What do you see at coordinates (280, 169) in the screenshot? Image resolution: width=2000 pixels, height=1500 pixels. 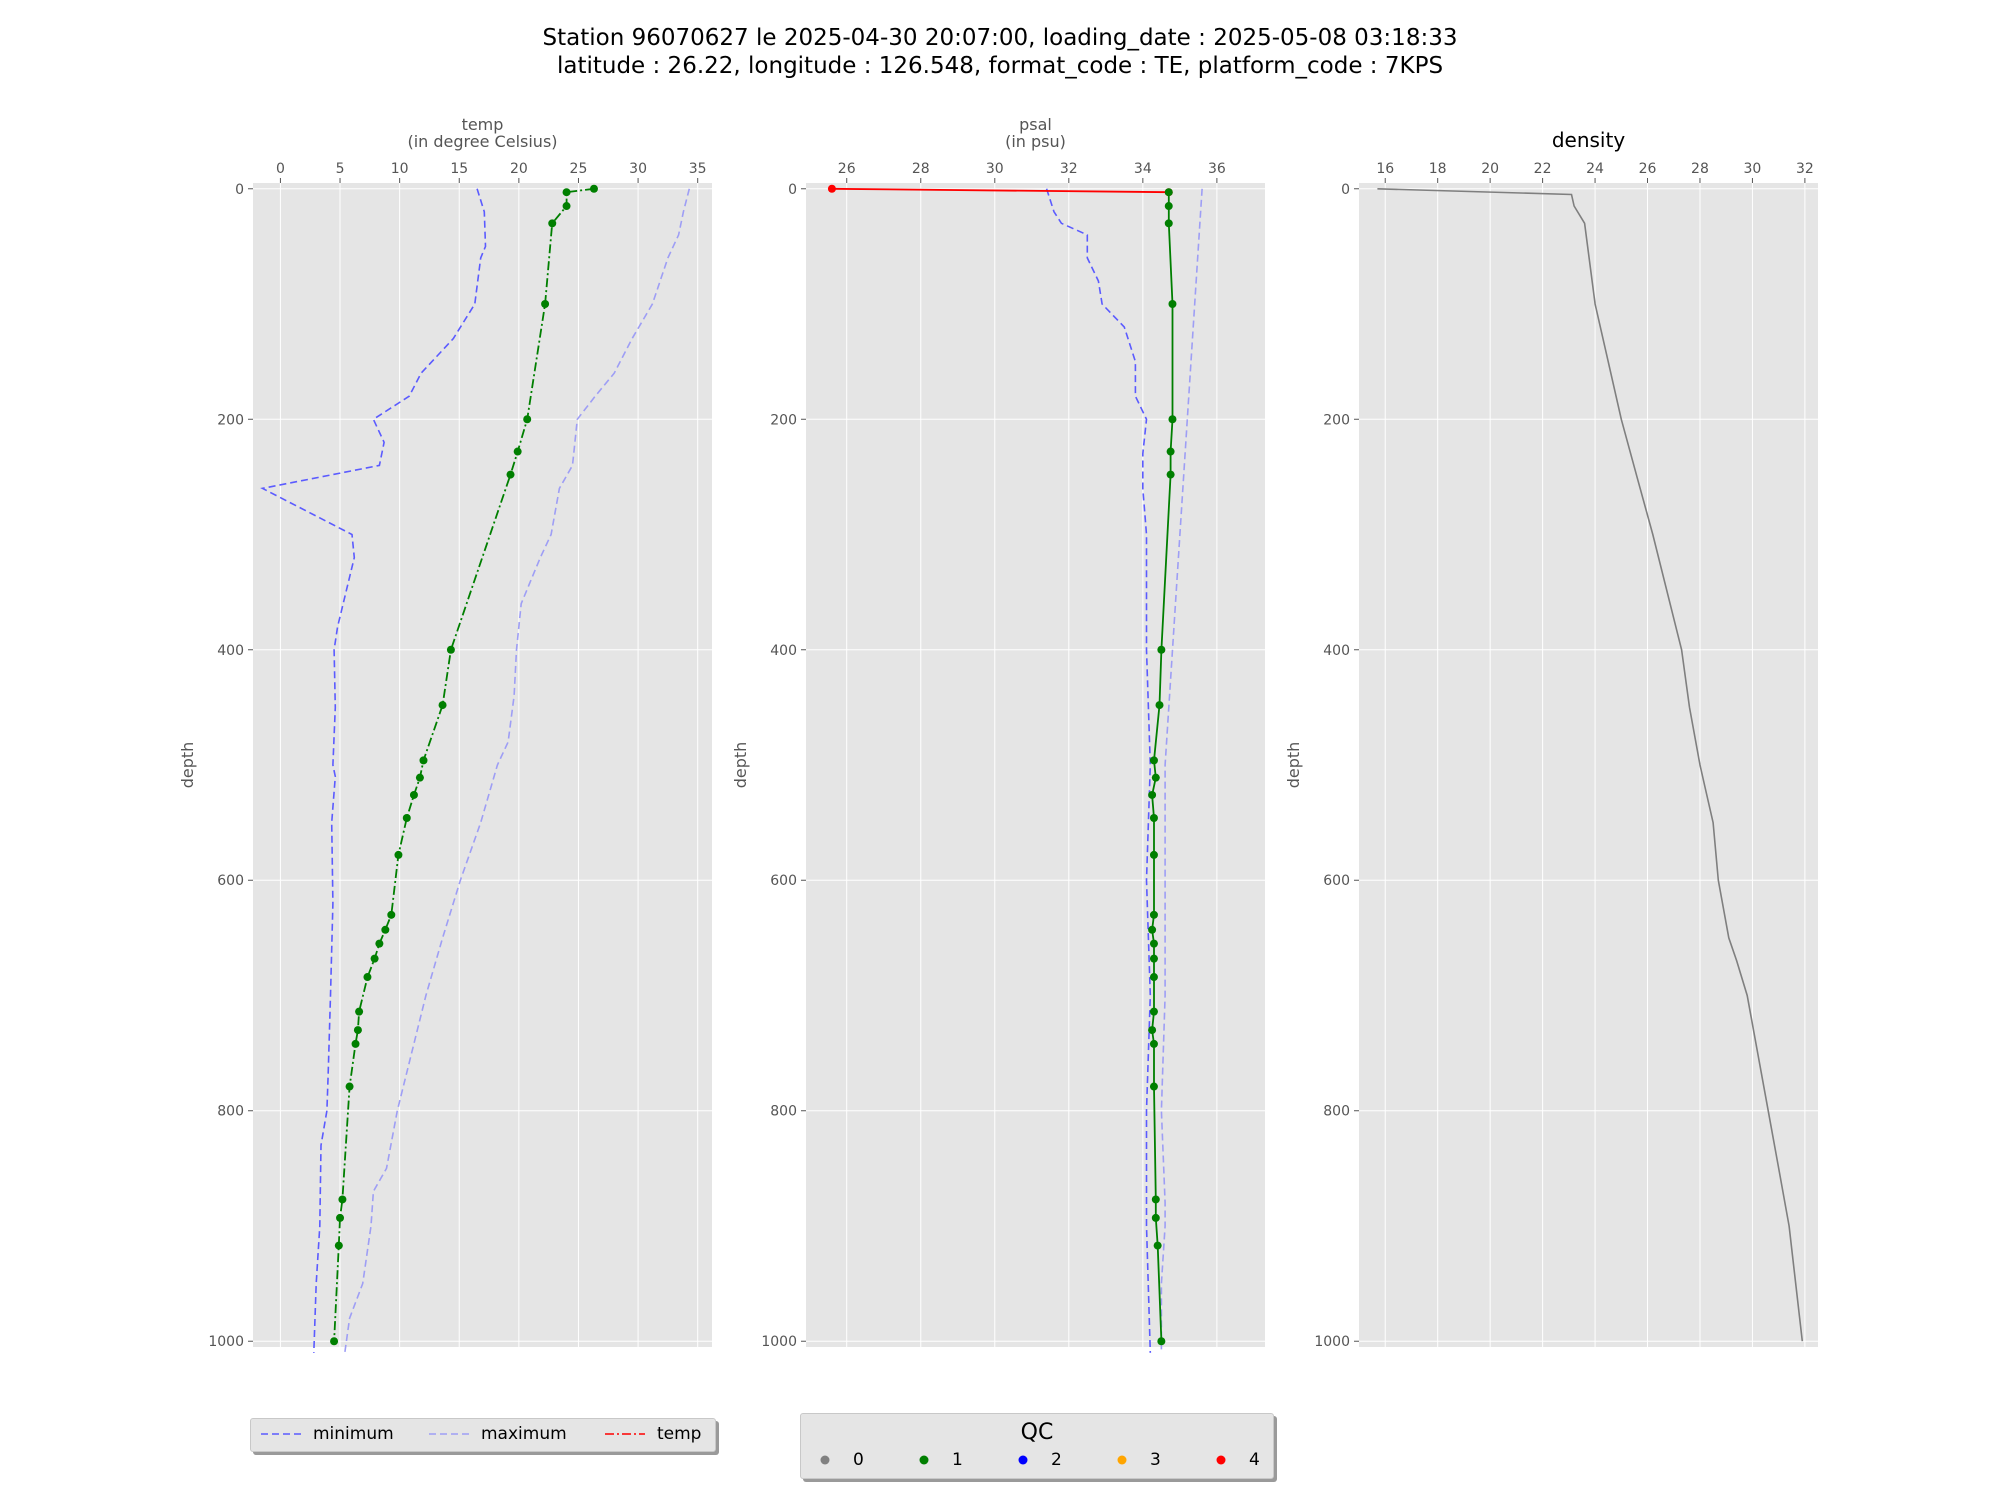 I see `x-tick-label: 0` at bounding box center [280, 169].